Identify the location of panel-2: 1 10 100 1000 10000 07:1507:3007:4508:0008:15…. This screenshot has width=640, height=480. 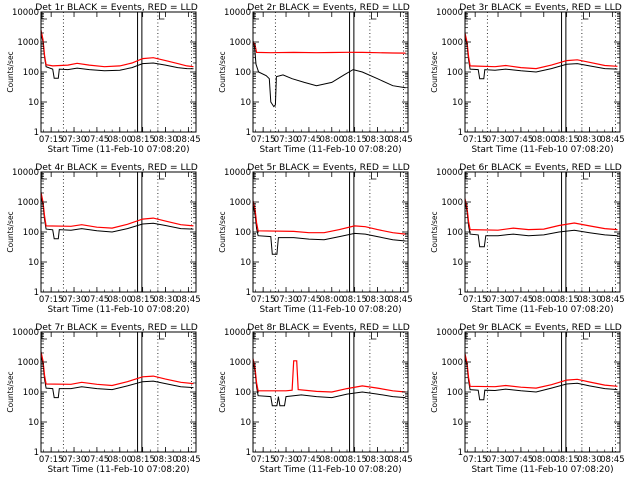
(315, 78).